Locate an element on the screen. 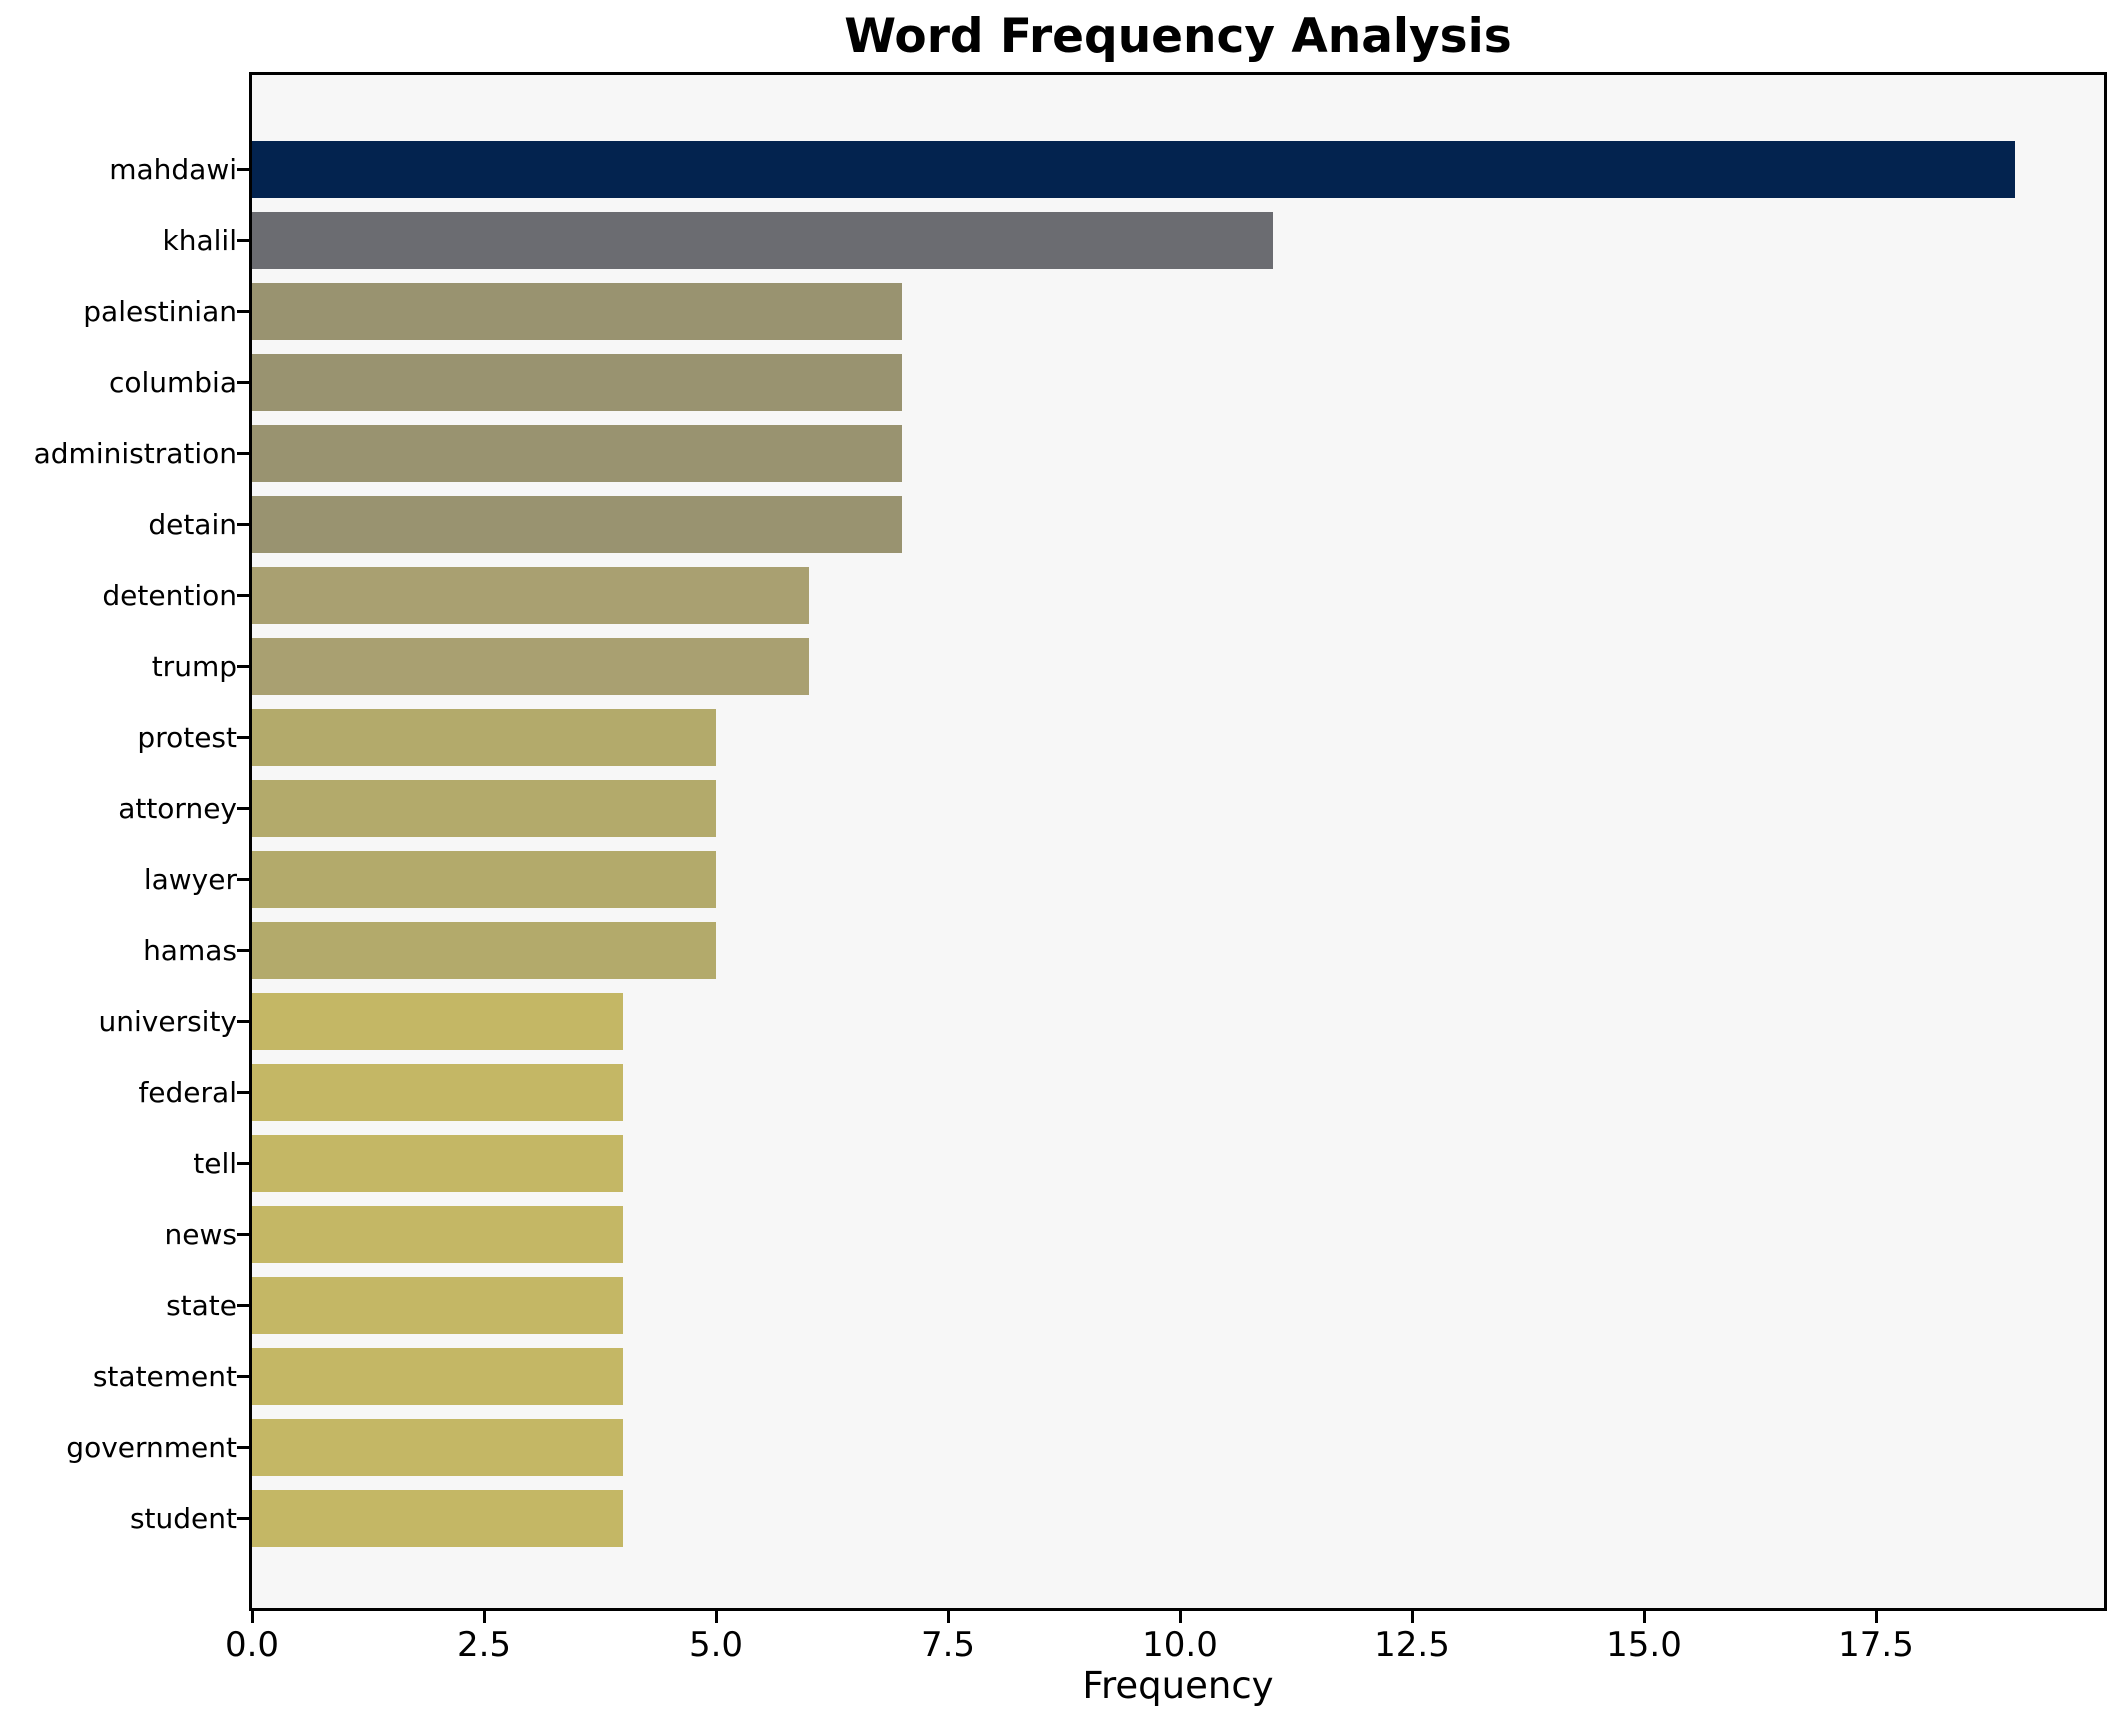  y-tick-label-detention: detention is located at coordinates (169, 595).